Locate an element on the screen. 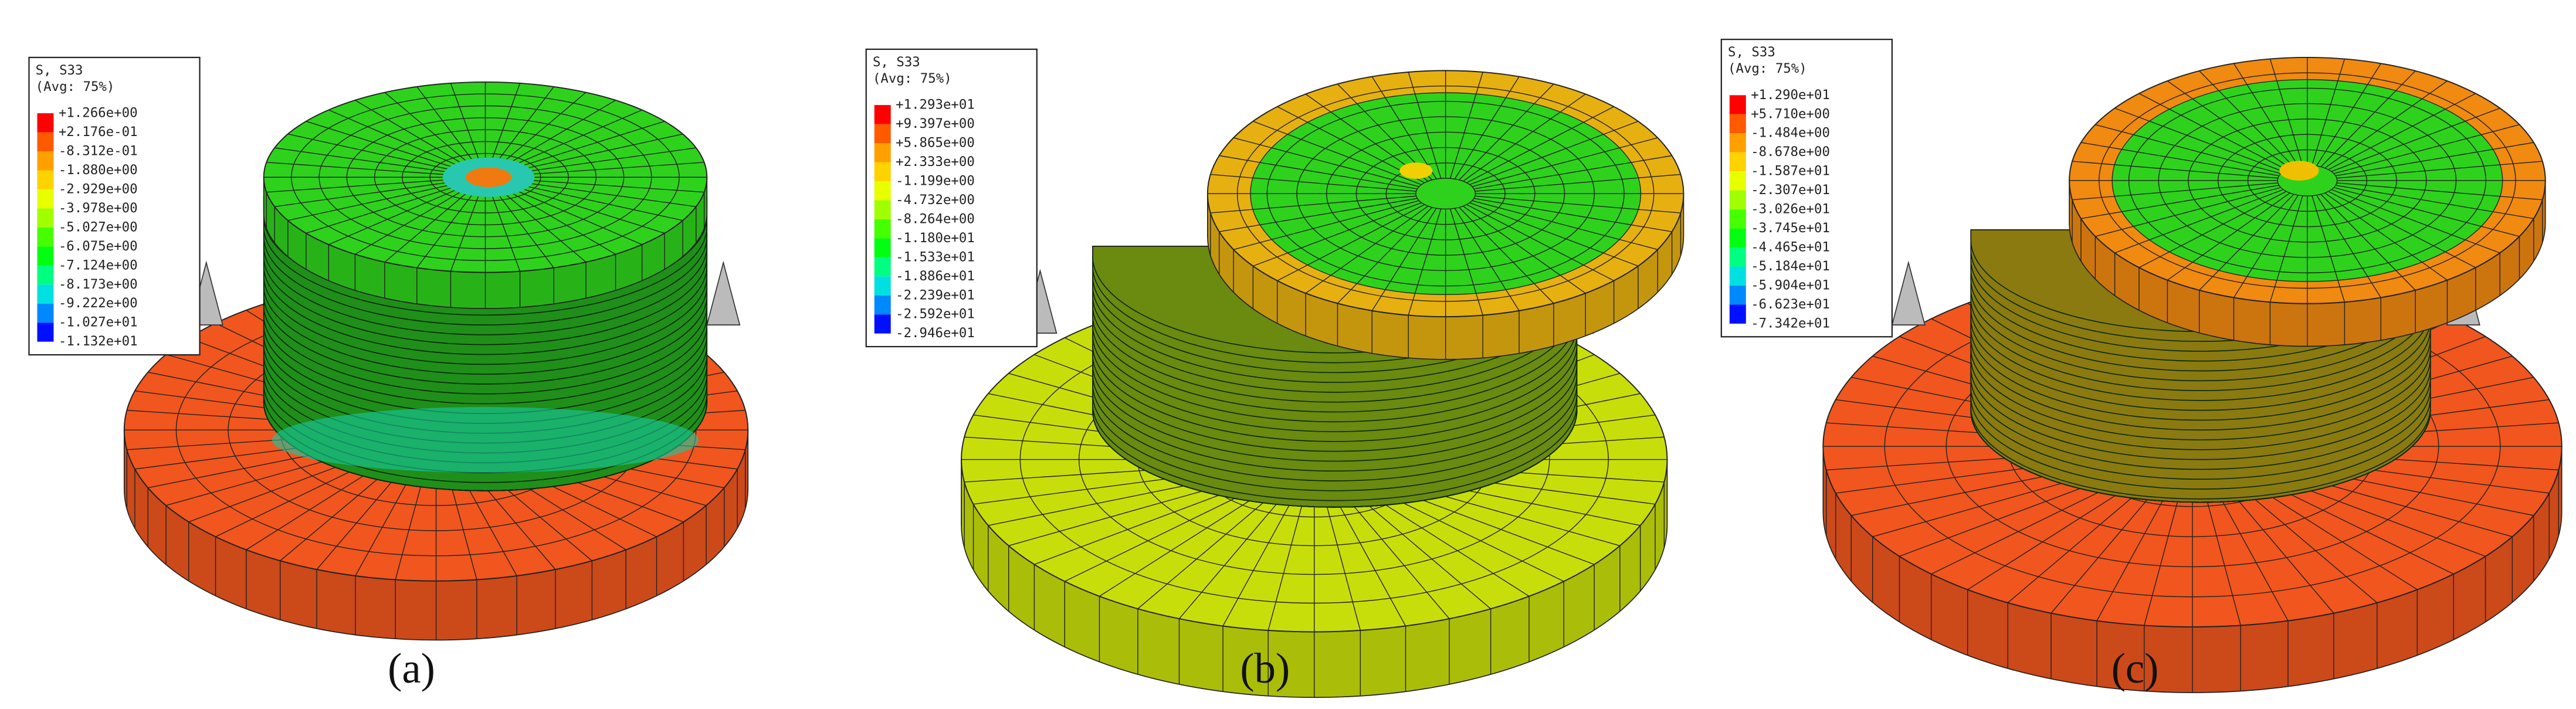 This screenshot has height=709, width=2576. panel-label: (c) is located at coordinates (2135, 668).